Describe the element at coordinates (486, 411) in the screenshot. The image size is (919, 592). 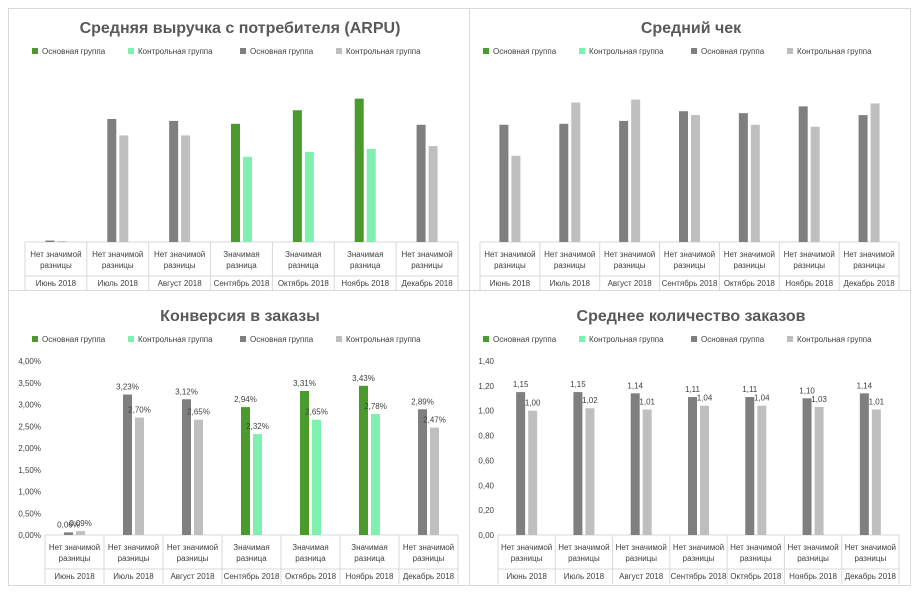
I see `y-tick-label: 1,00` at that location.